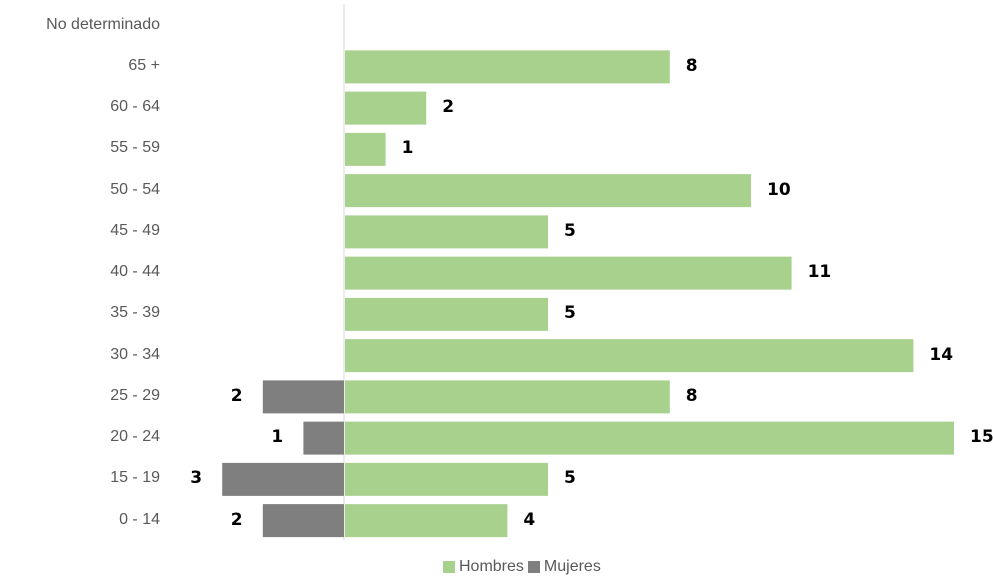  I want to click on category-label-50-54: 50 - 54, so click(135, 189).